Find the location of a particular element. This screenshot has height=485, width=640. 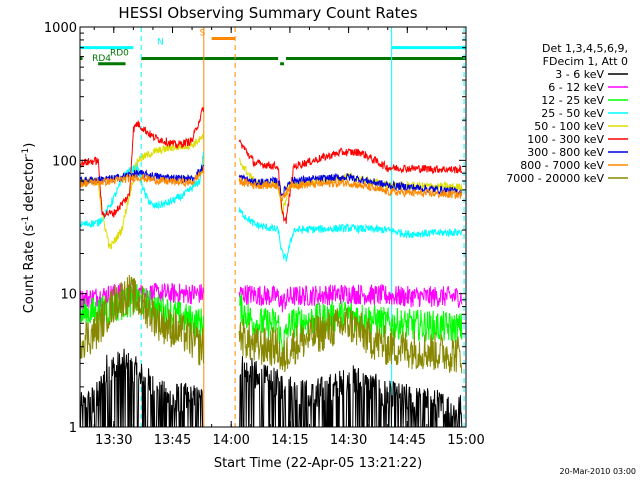

flag-label-3: RD4 is located at coordinates (101, 59).